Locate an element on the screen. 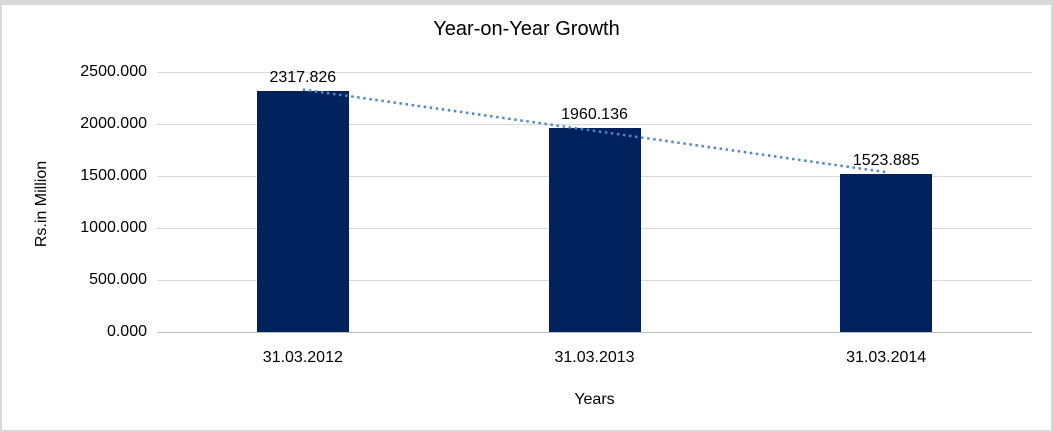 This screenshot has height=432, width=1053. x-axis-title: Years is located at coordinates (594, 399).